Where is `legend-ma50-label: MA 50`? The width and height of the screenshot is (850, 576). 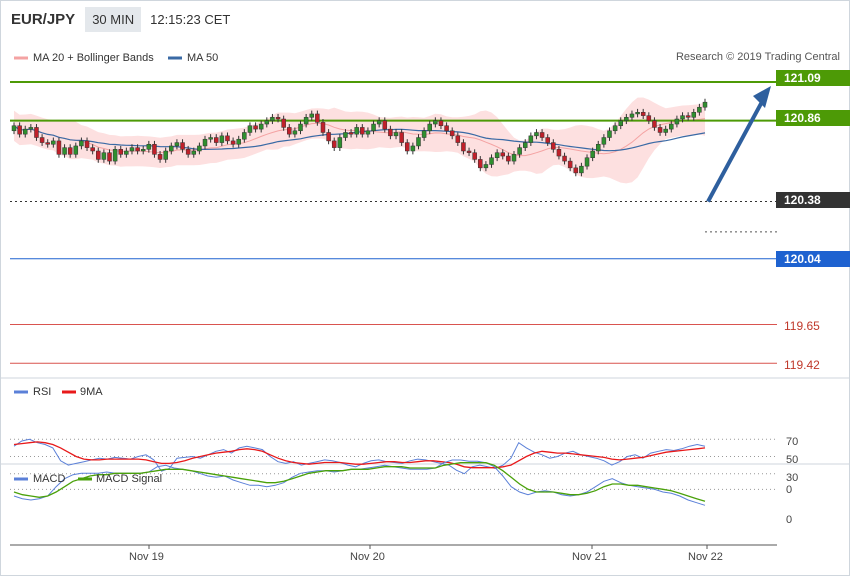
legend-ma50-label: MA 50 is located at coordinates (203, 58).